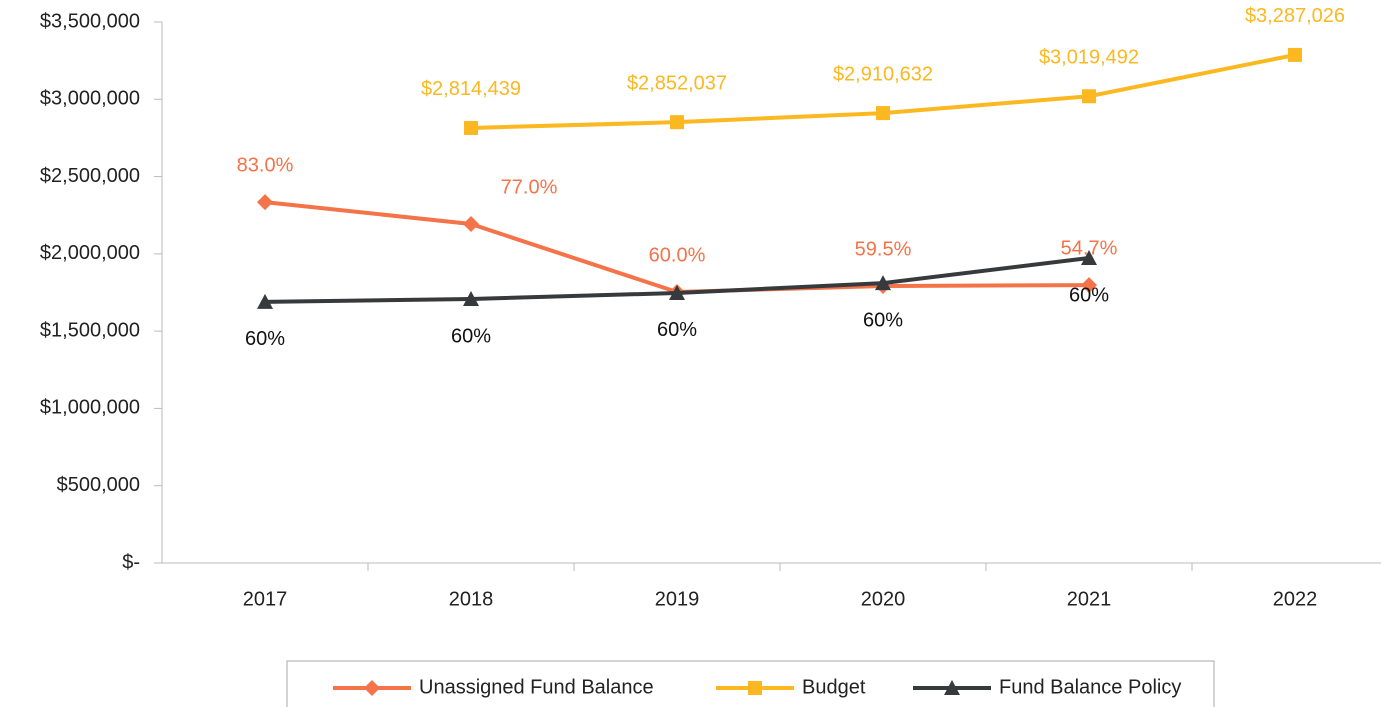  I want to click on y-tick-label: $2,500,000, so click(90, 176).